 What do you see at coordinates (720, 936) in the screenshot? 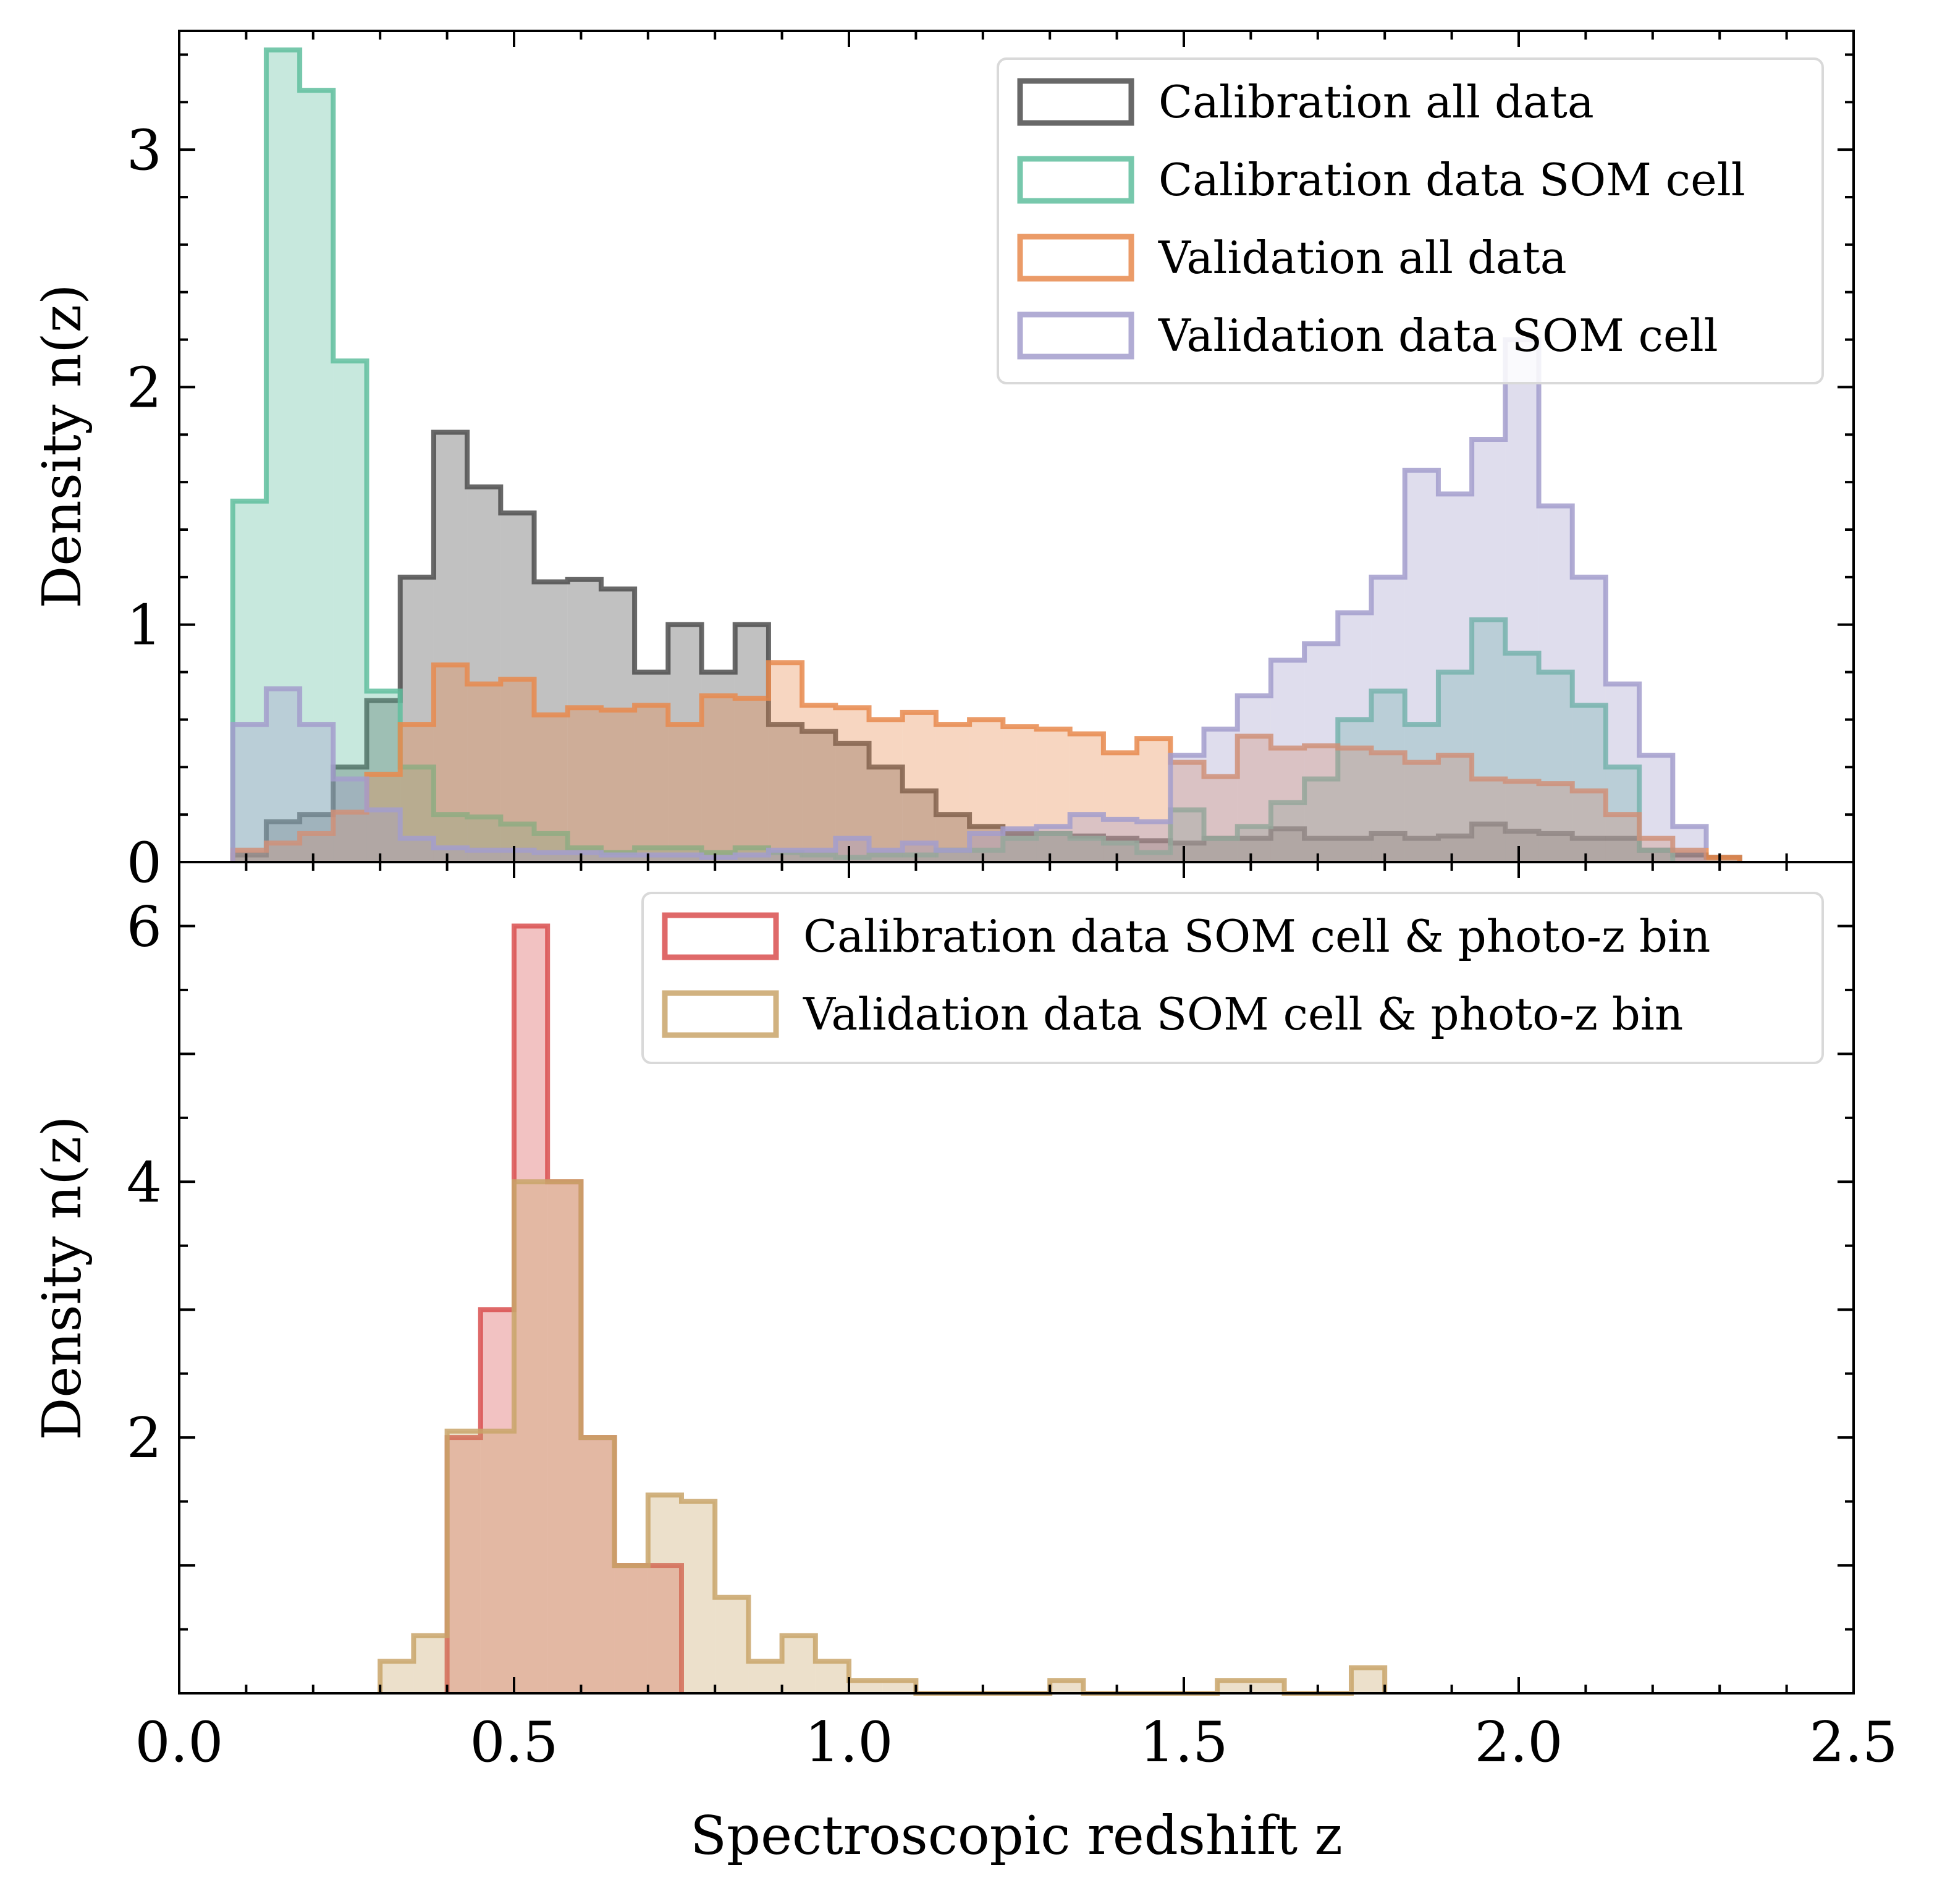
I see `bottom-legend-swatch` at bounding box center [720, 936].